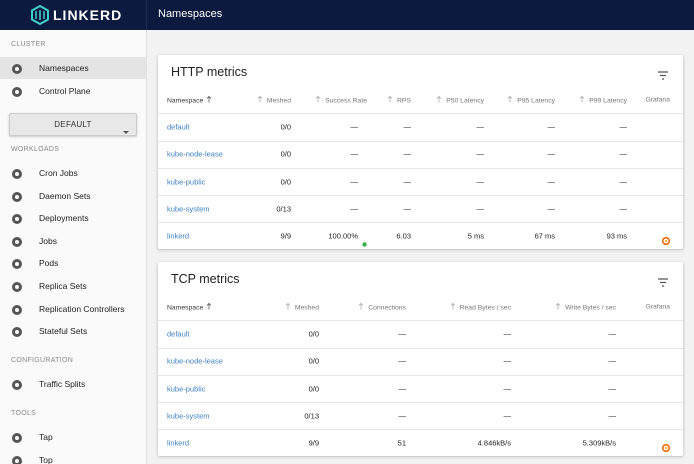 The width and height of the screenshot is (694, 464). Describe the element at coordinates (73, 456) in the screenshot. I see `nav-item: Top` at that location.